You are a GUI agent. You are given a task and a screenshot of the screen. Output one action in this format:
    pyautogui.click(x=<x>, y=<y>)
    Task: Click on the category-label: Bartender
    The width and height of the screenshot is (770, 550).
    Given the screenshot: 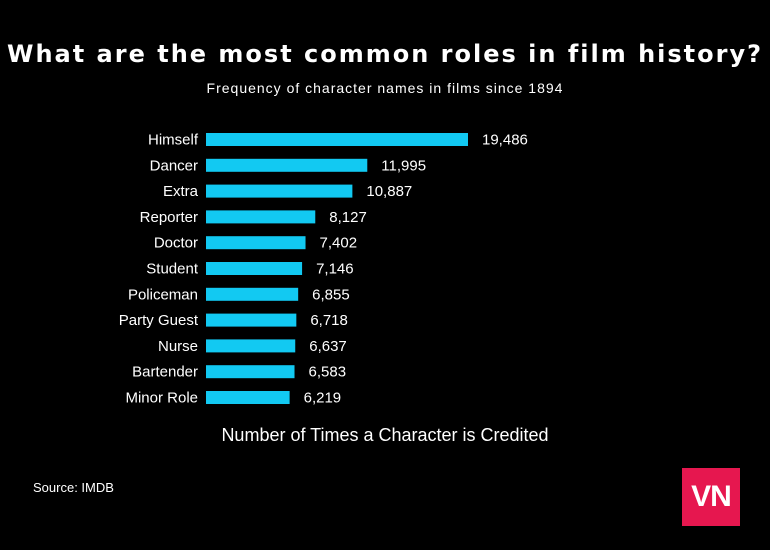 What is the action you would take?
    pyautogui.click(x=165, y=372)
    